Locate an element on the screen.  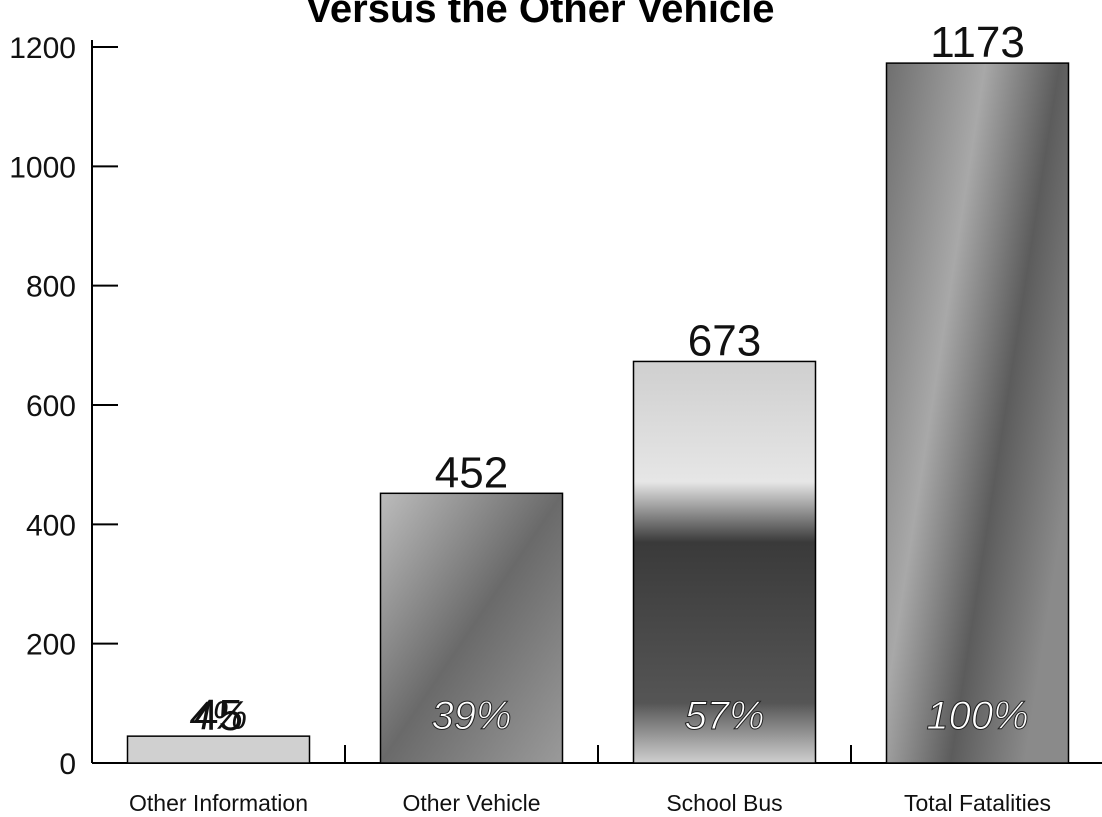
y-tick-label: 600 is located at coordinates (51, 406).